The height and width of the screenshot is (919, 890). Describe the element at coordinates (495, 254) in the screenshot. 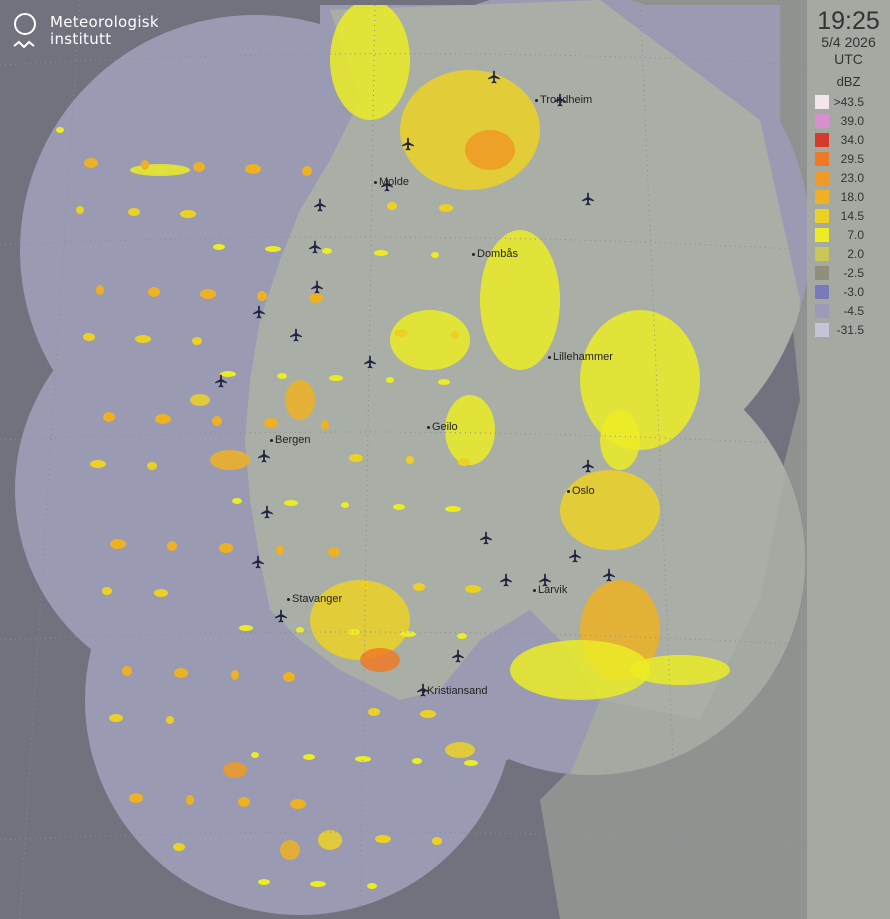

I see `city-label: Dombås` at that location.